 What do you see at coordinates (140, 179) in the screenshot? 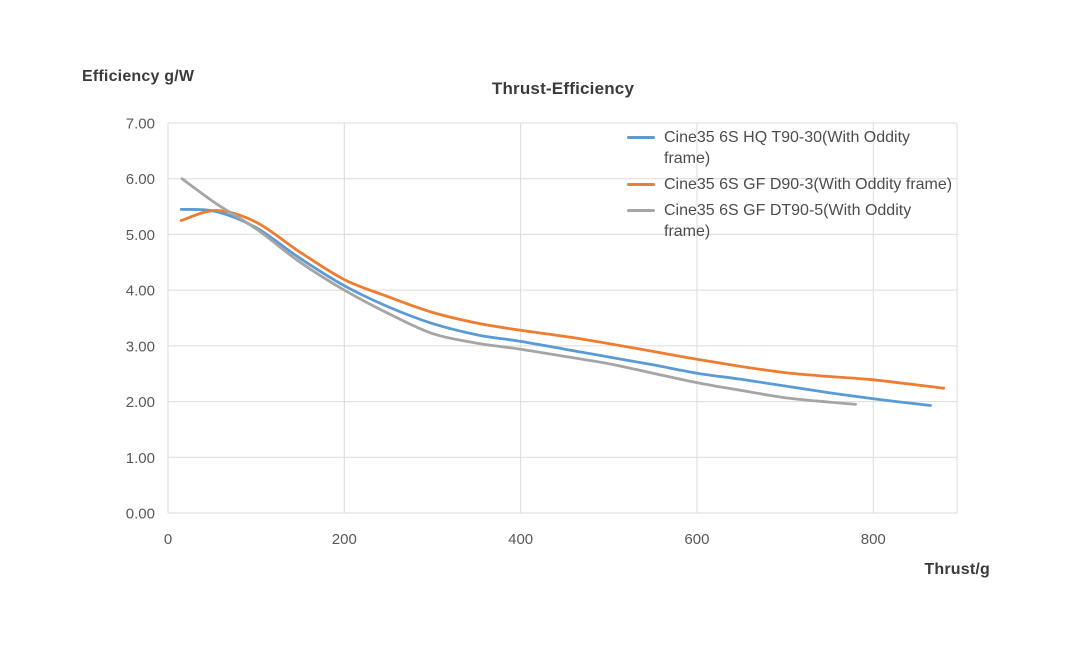
I see `y-tick-label: 6.00` at bounding box center [140, 179].